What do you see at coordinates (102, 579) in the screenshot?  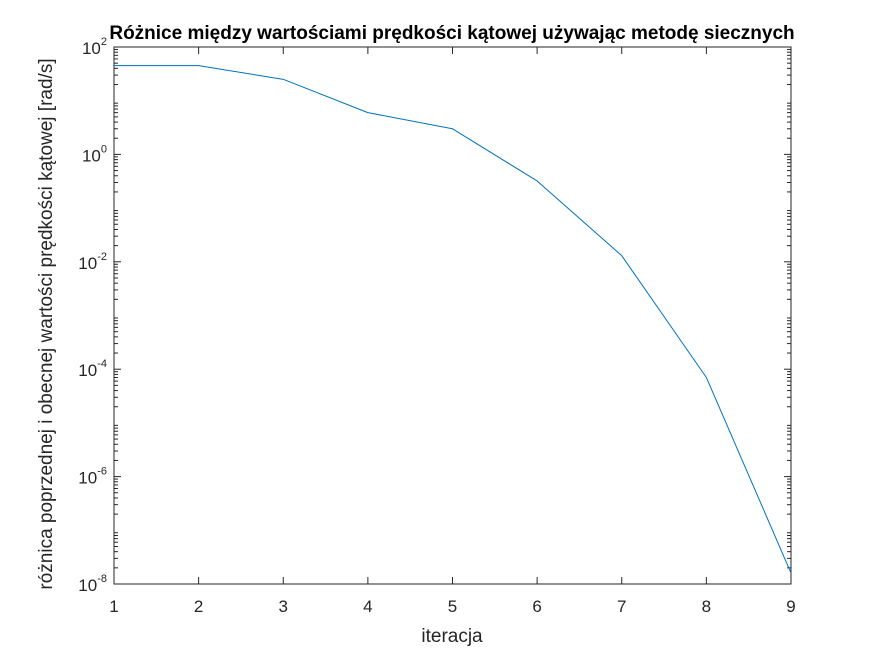 I see `y-tick-exponent: -8` at bounding box center [102, 579].